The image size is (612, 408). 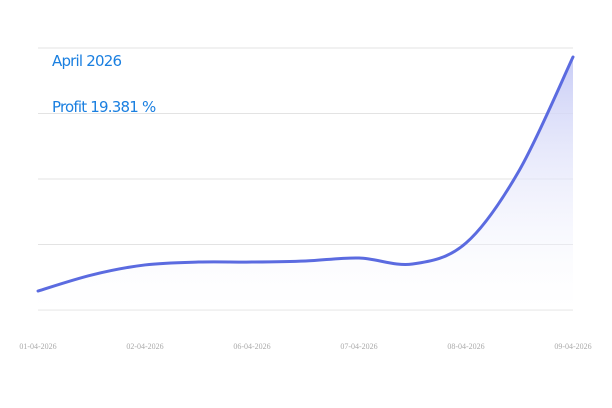 What do you see at coordinates (358, 346) in the screenshot?
I see `x-tick-label: 07-04-2026` at bounding box center [358, 346].